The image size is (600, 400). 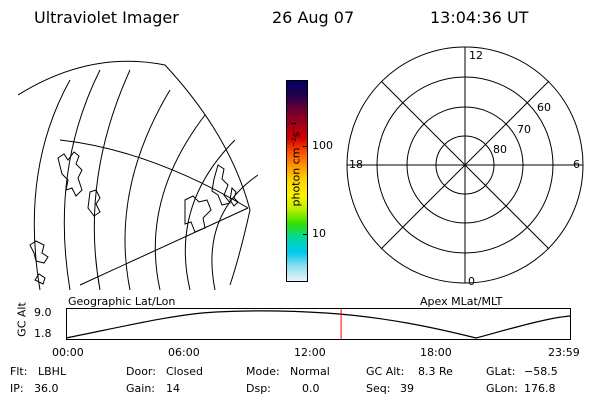 I want to click on seq-value: 39, so click(x=407, y=388).